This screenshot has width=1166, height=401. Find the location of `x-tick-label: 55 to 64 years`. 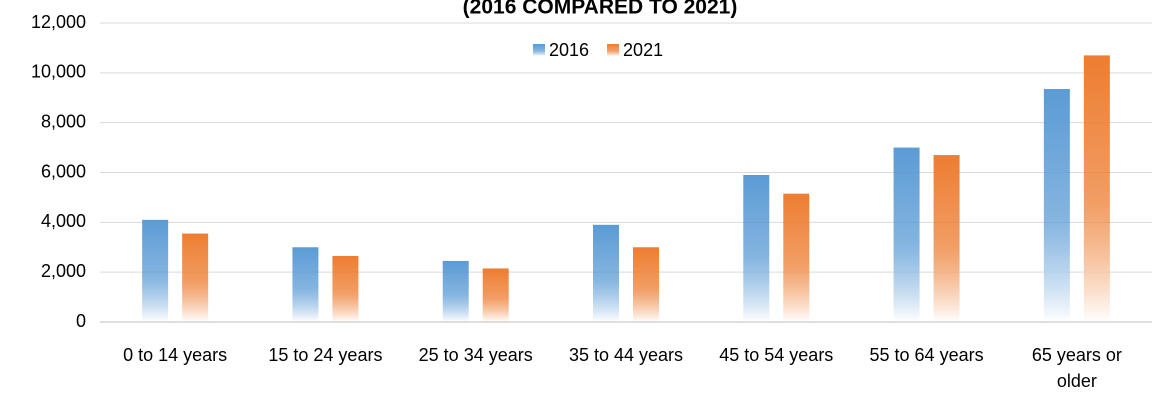

x-tick-label: 55 to 64 years is located at coordinates (926, 355).